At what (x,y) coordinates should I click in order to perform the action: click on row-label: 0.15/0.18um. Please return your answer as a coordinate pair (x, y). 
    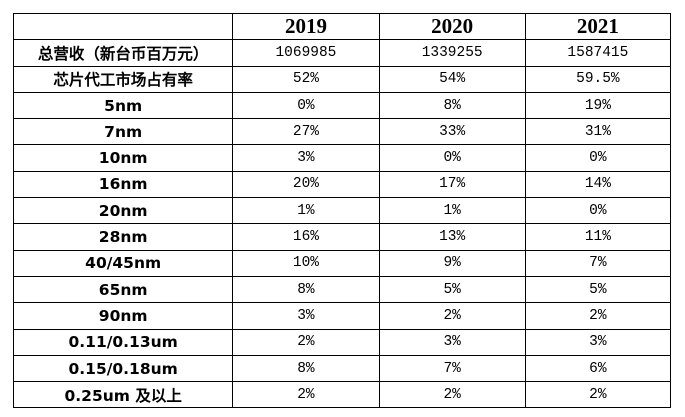
    Looking at the image, I should click on (123, 368).